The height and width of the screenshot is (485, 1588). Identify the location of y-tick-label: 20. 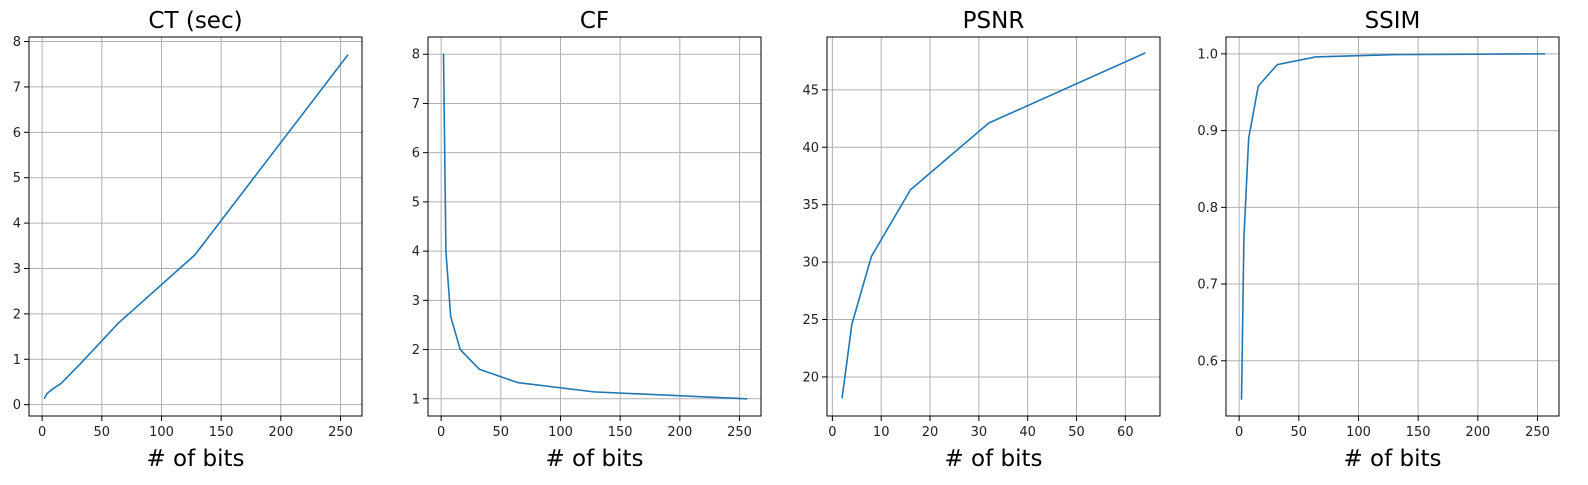
(810, 377).